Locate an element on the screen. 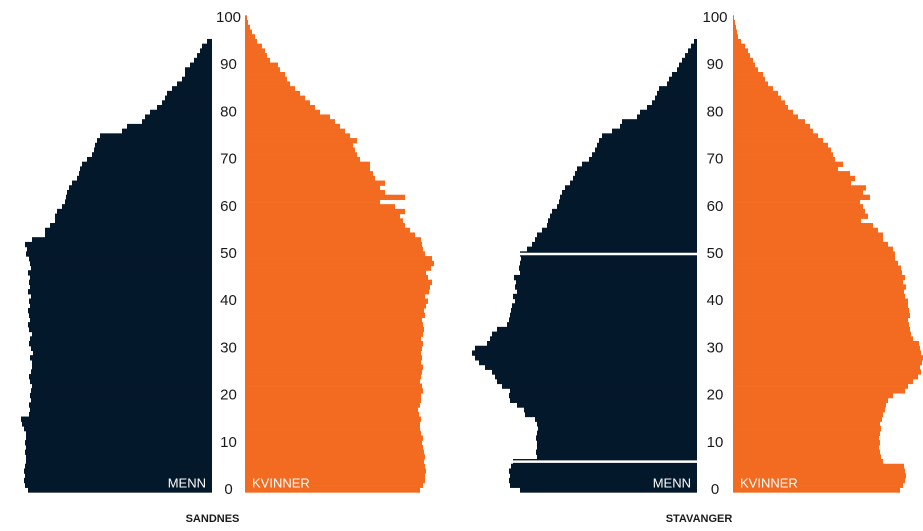 This screenshot has width=923, height=531. y-tick-label: 40 is located at coordinates (715, 300).